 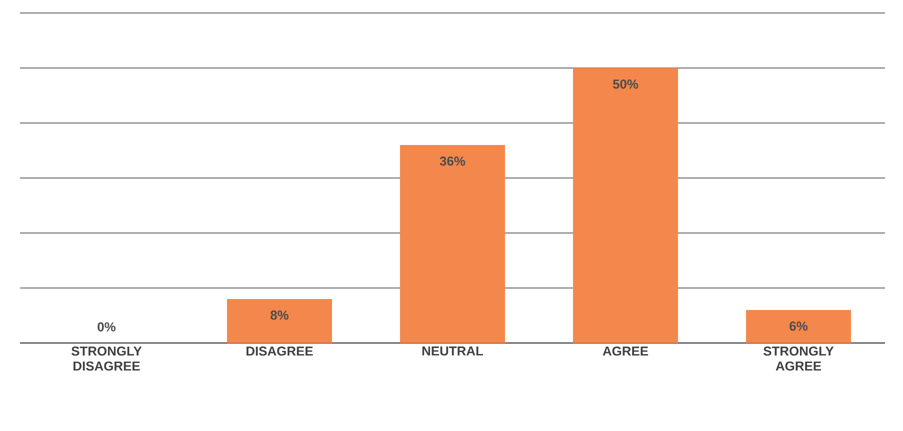 What do you see at coordinates (625, 84) in the screenshot?
I see `data-label: 50%` at bounding box center [625, 84].